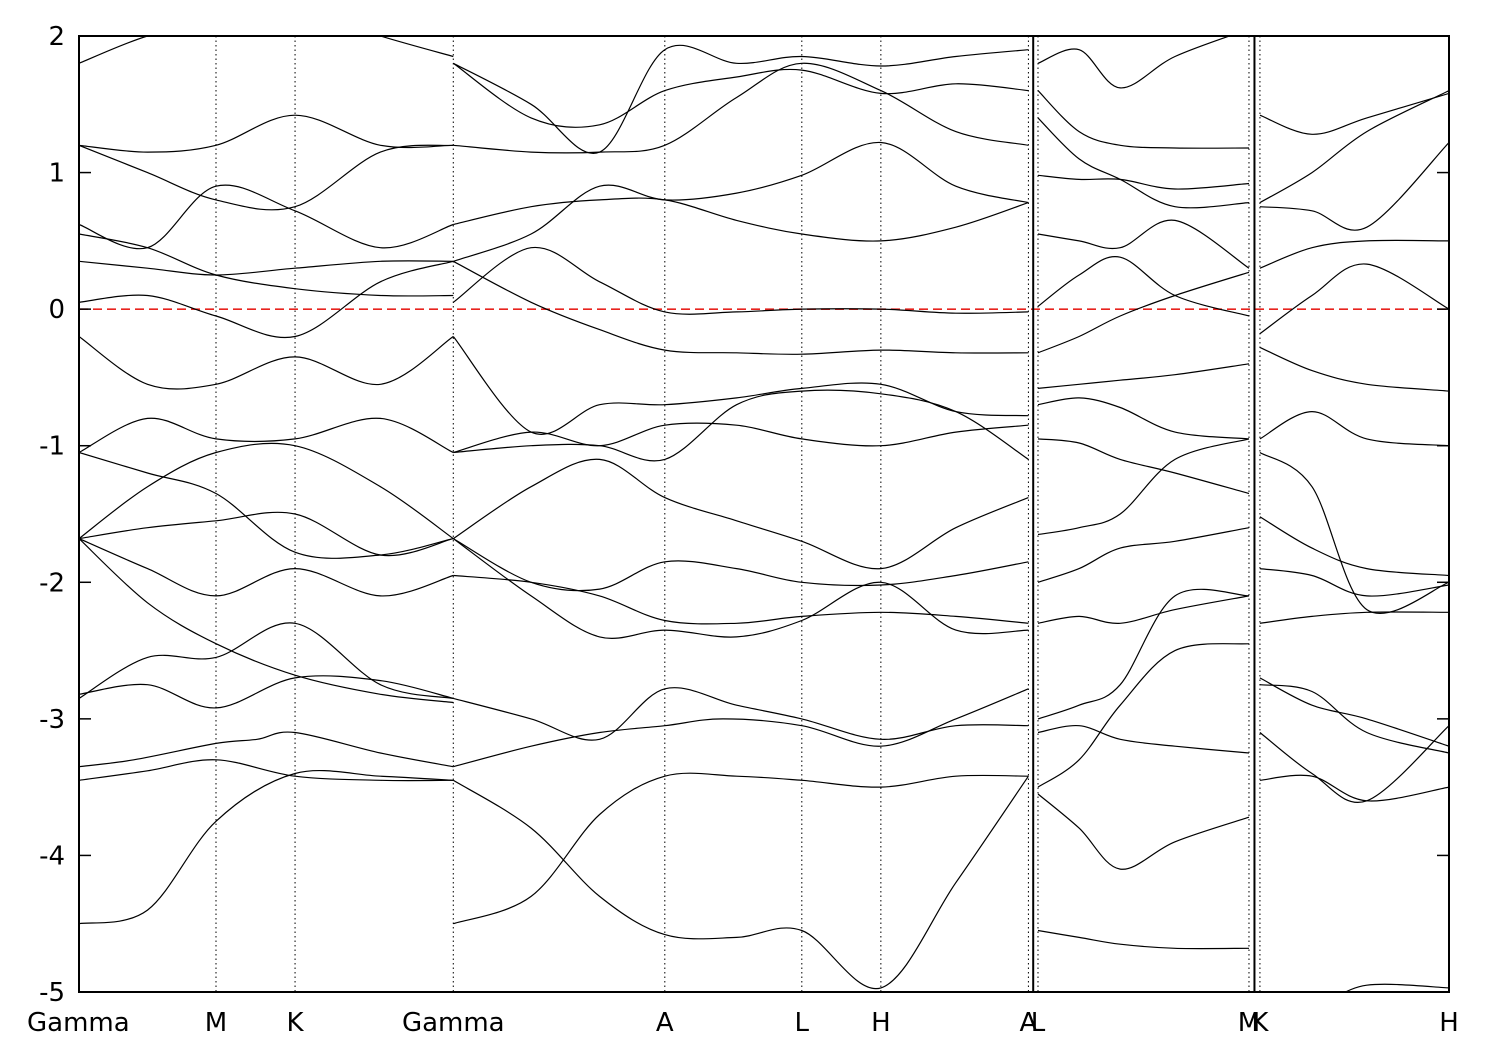 The width and height of the screenshot is (1500, 1050). I want to click on y-tick-label: -3, so click(52, 720).